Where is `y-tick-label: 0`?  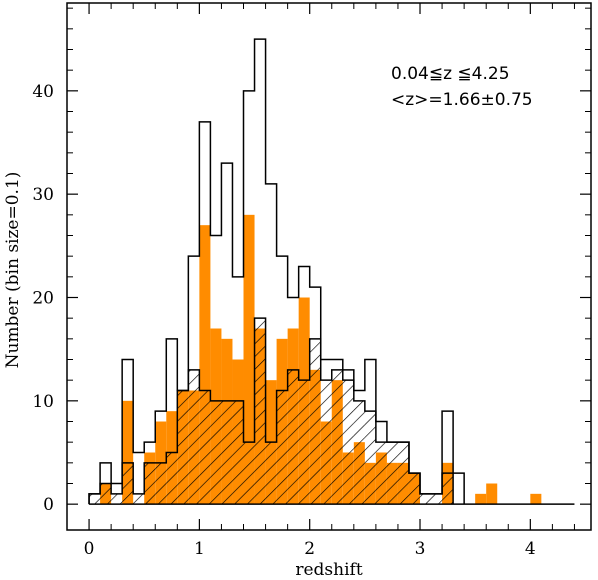
y-tick-label: 0 is located at coordinates (48, 505).